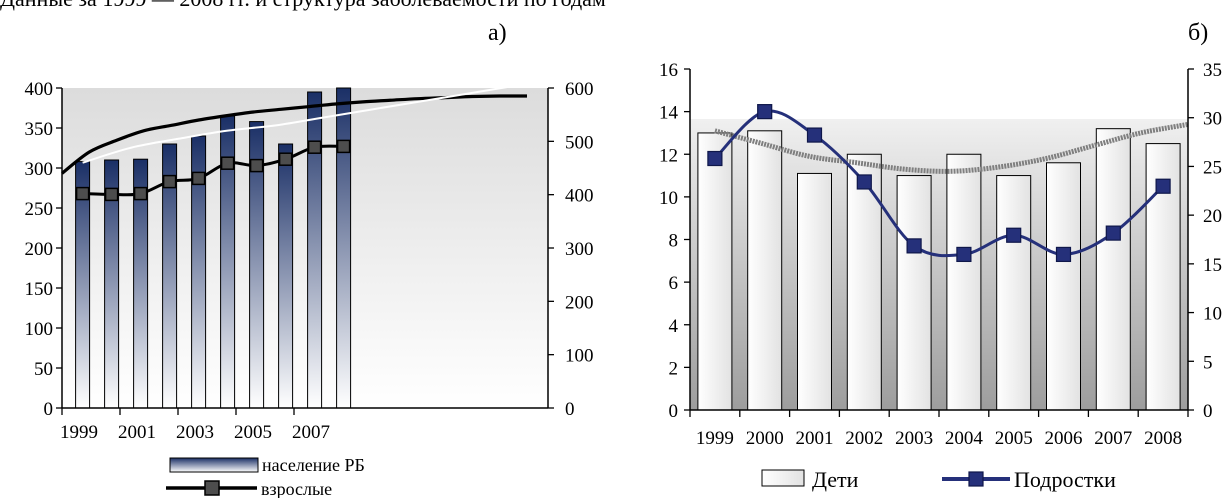  What do you see at coordinates (668, 198) in the screenshot?
I see `ytick-label-left-b: 10` at bounding box center [668, 198].